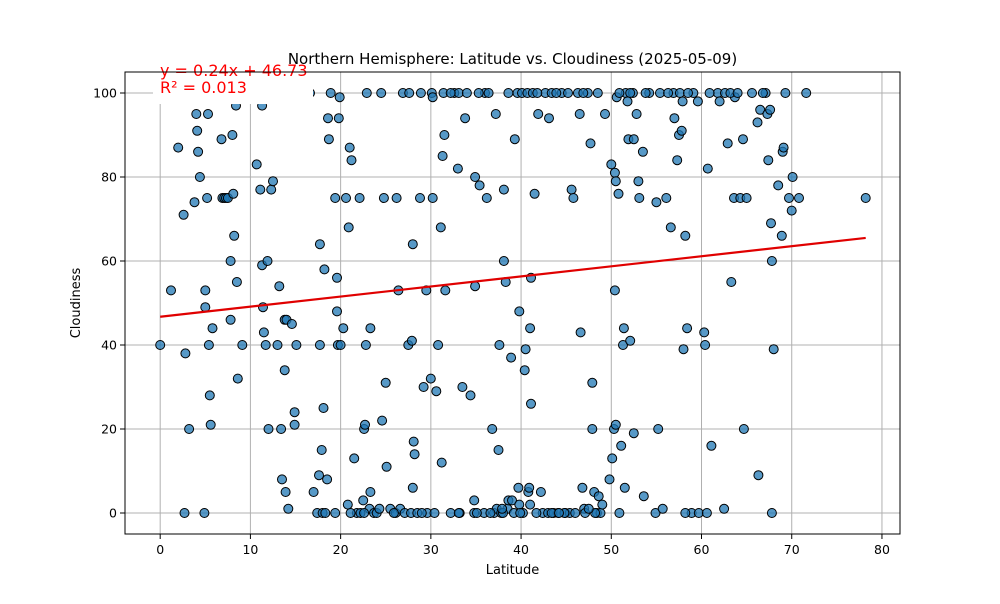 The width and height of the screenshot is (1000, 604). I want to click on x-tick-label: 80, so click(882, 549).